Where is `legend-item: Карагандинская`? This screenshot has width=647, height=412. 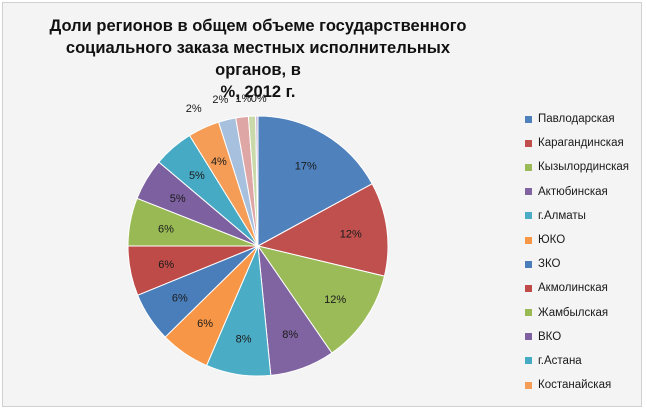 legend-item: Карагандинская is located at coordinates (577, 143).